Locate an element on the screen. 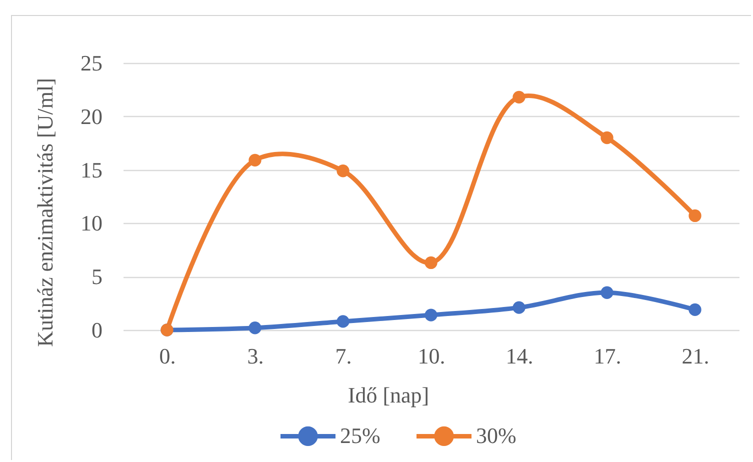  y-tick-label: 0 is located at coordinates (97, 330).